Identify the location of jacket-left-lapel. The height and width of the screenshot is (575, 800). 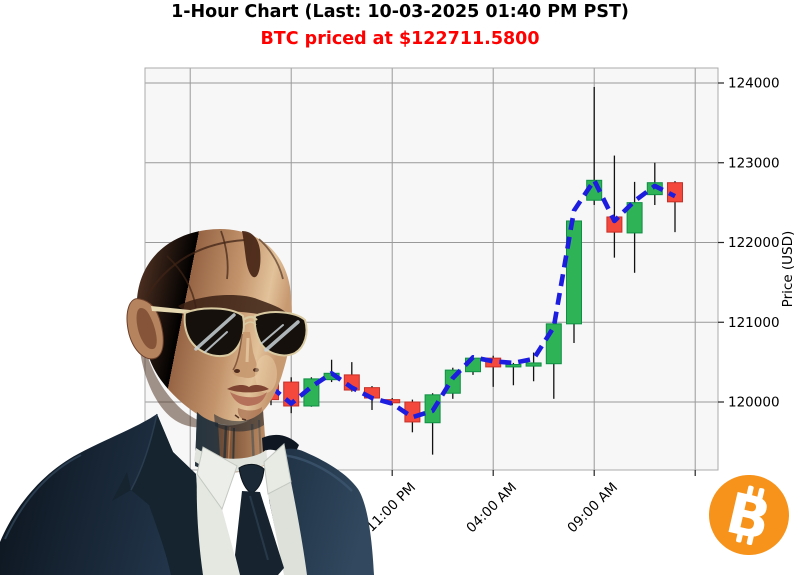
(157, 494).